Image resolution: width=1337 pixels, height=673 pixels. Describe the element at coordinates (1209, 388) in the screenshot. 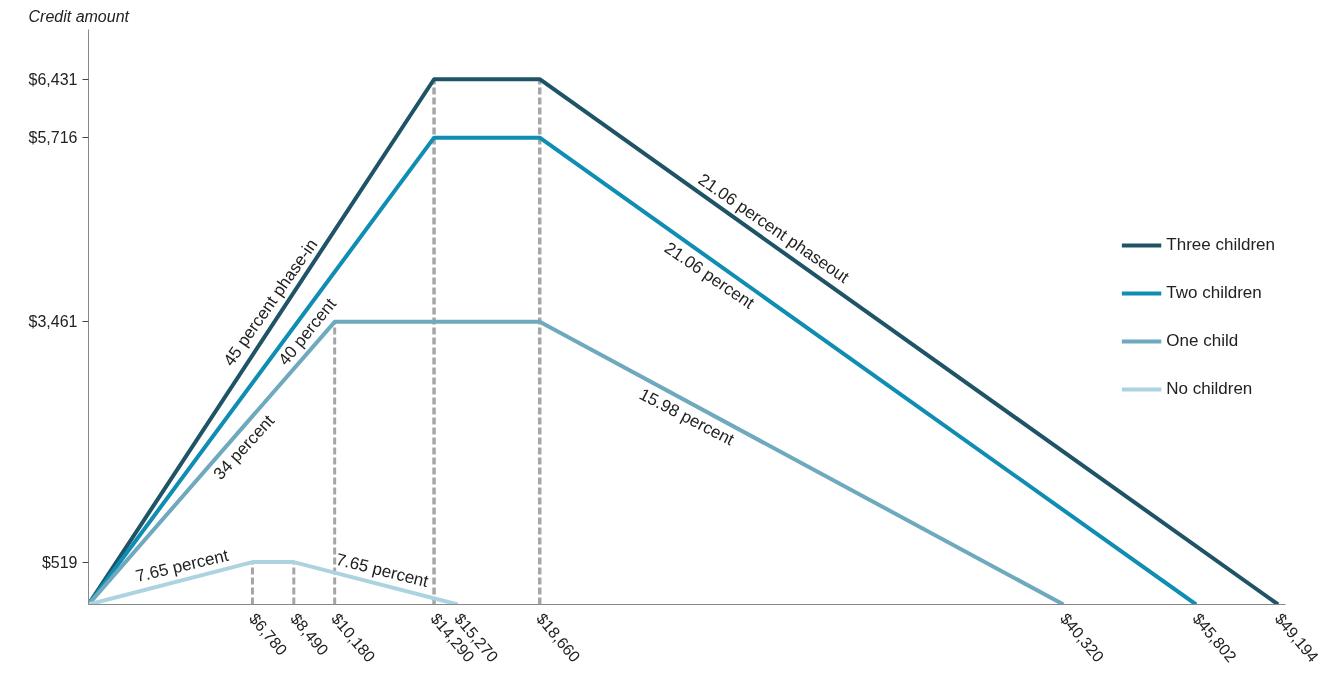

I see `legend-label: No children` at that location.